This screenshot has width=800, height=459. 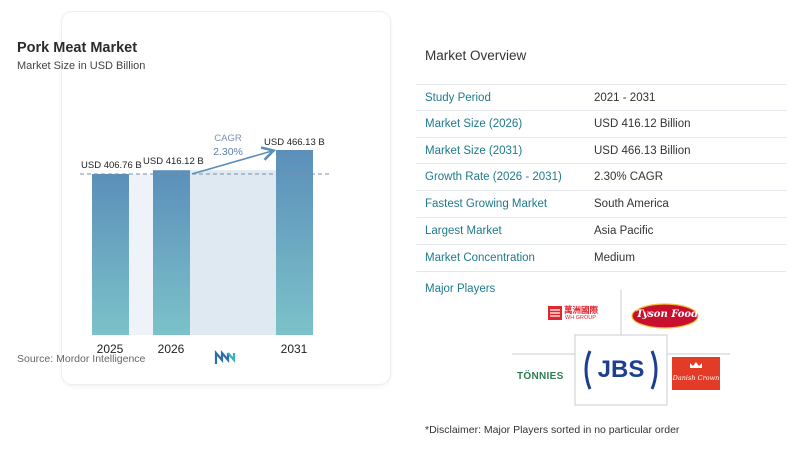 I want to click on bar-2025, so click(x=110, y=254).